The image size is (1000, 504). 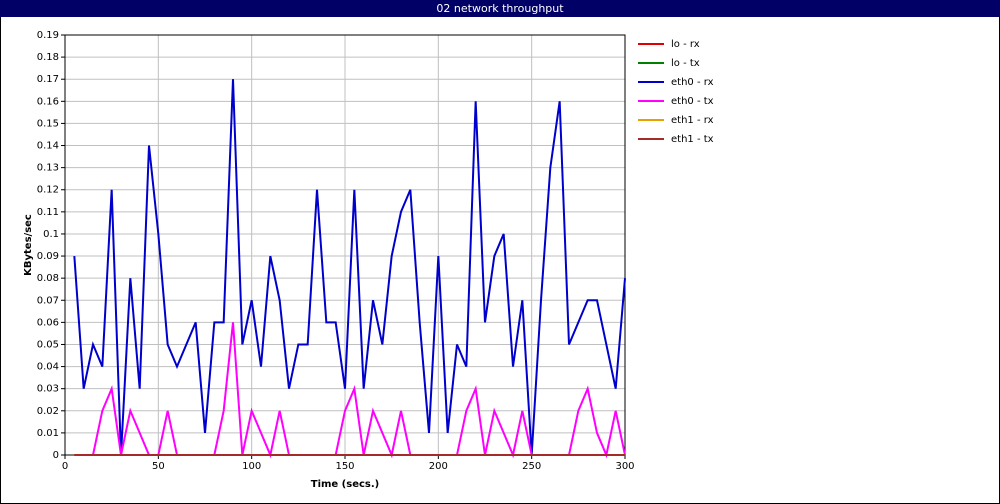 I want to click on y-tick-label: 0.05, so click(x=48, y=344).